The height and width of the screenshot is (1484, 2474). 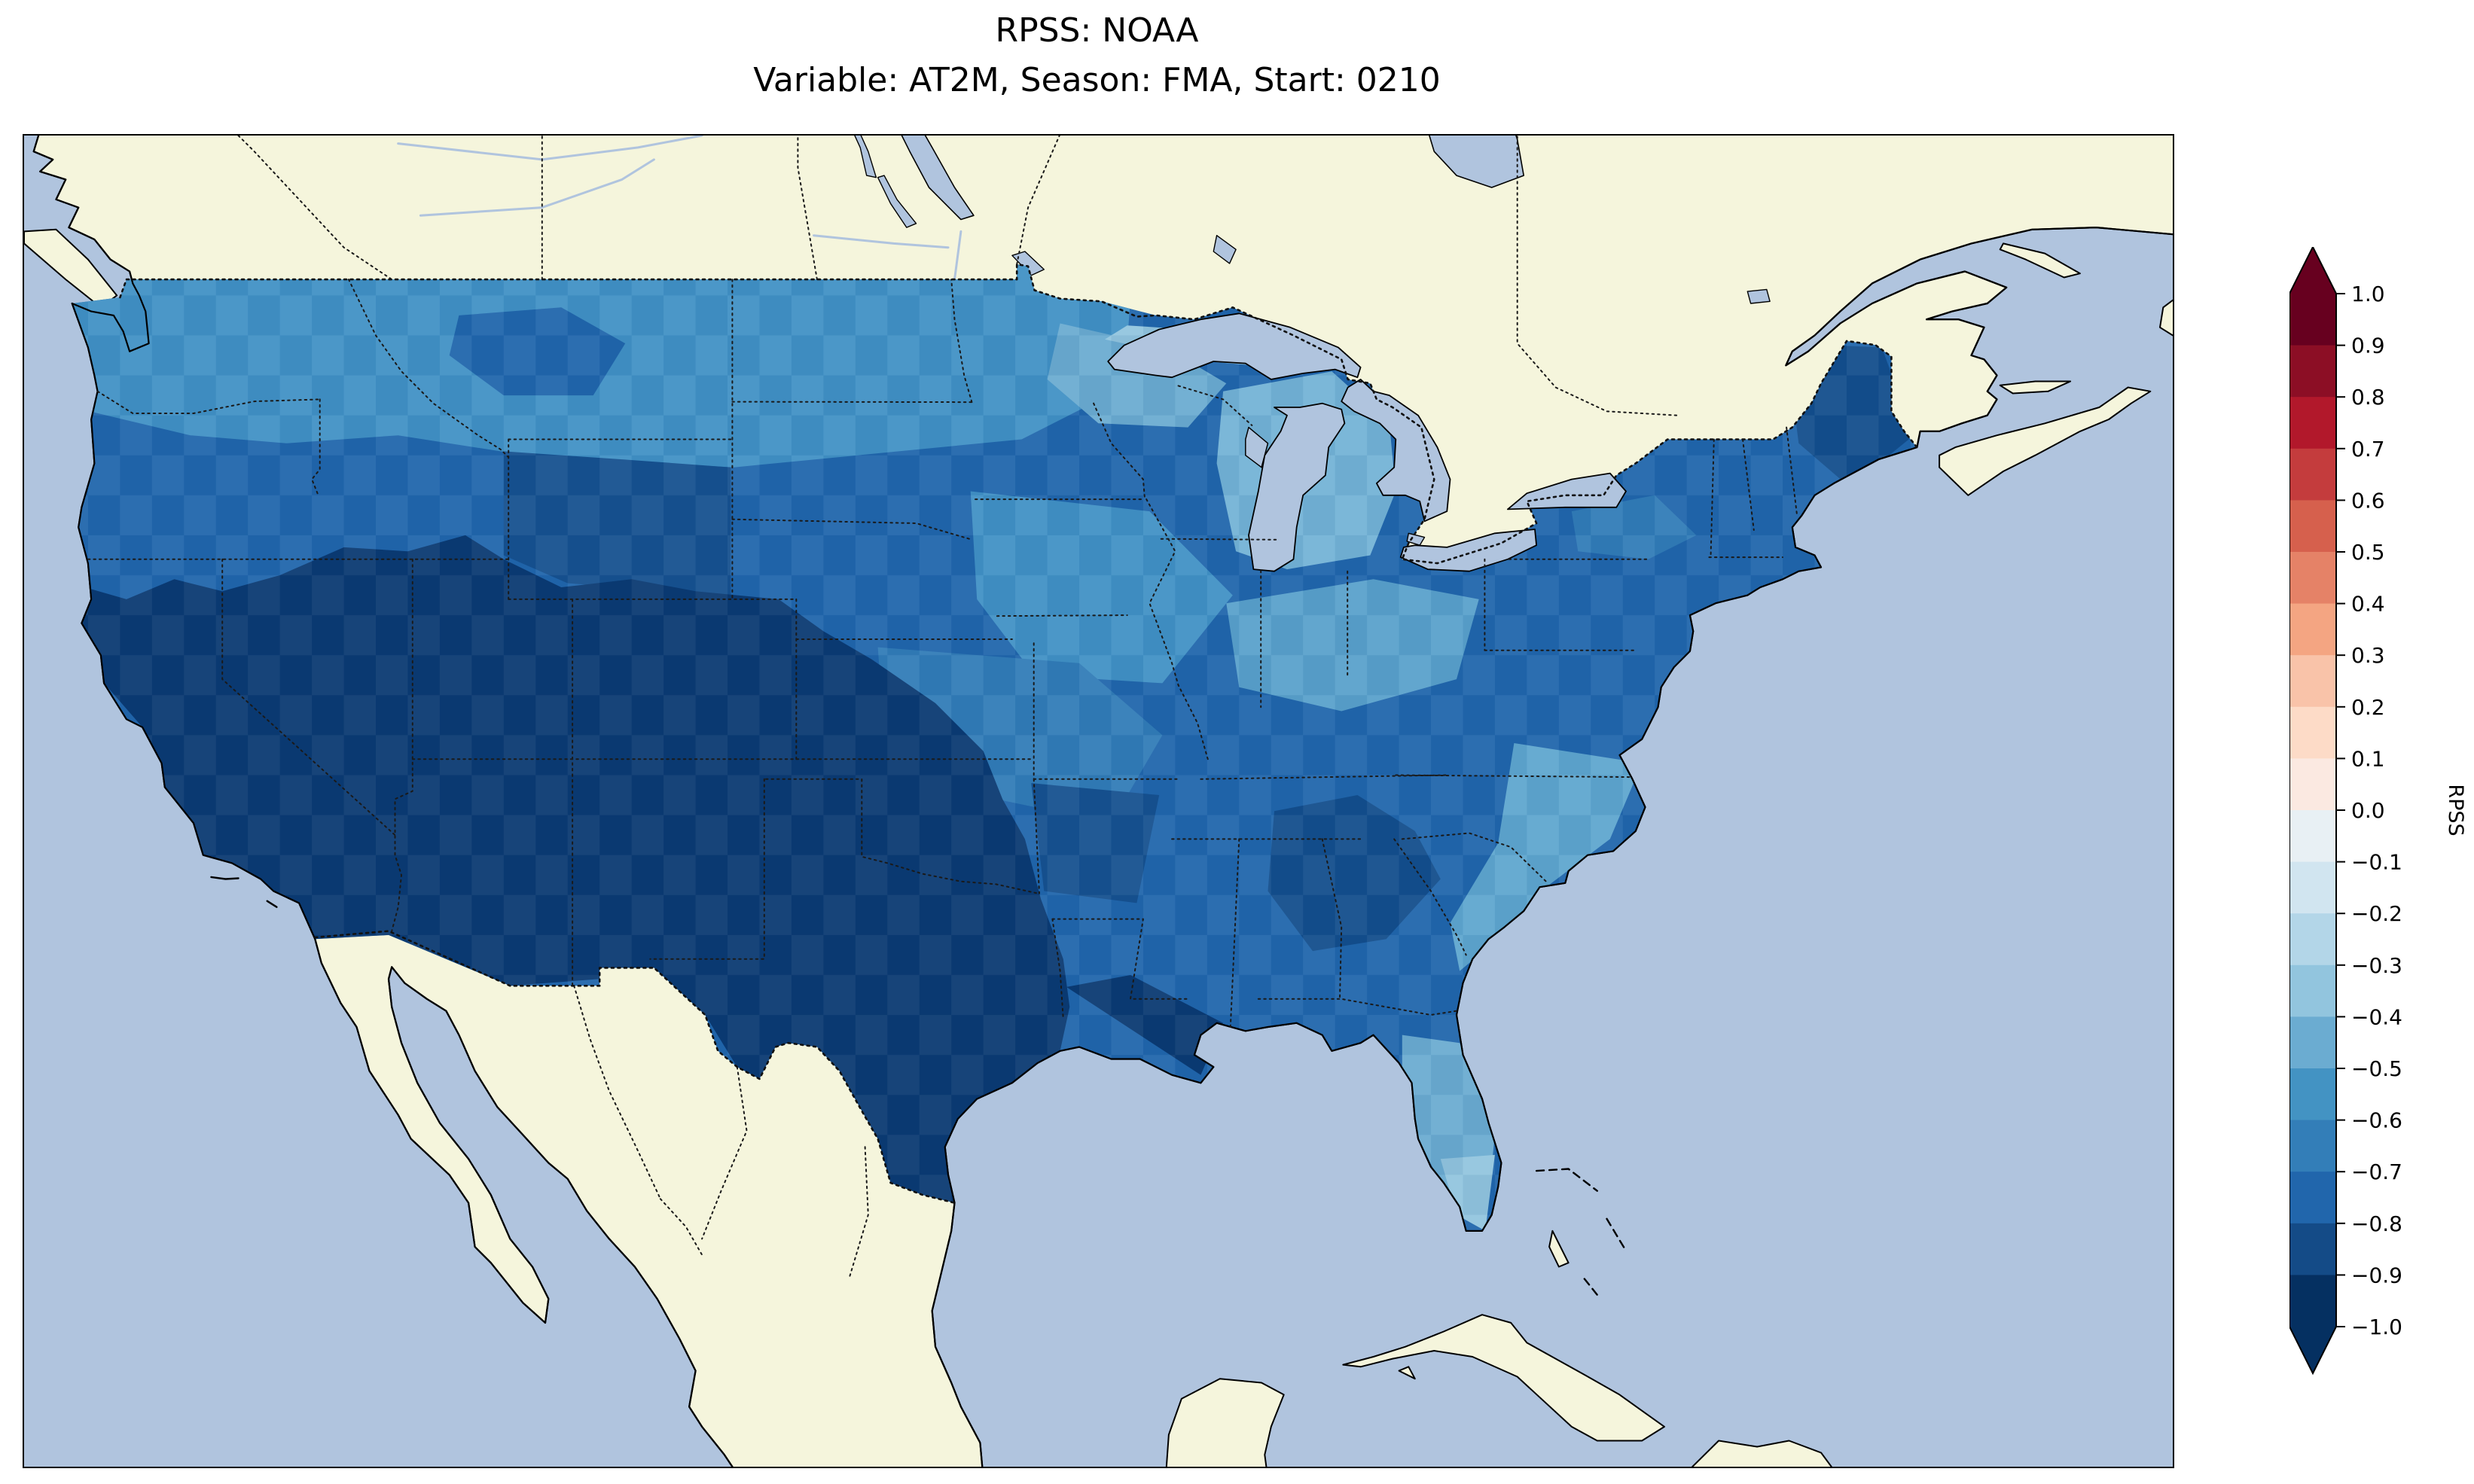 I want to click on colorbar-axis-label: RPSS, so click(x=2455, y=810).